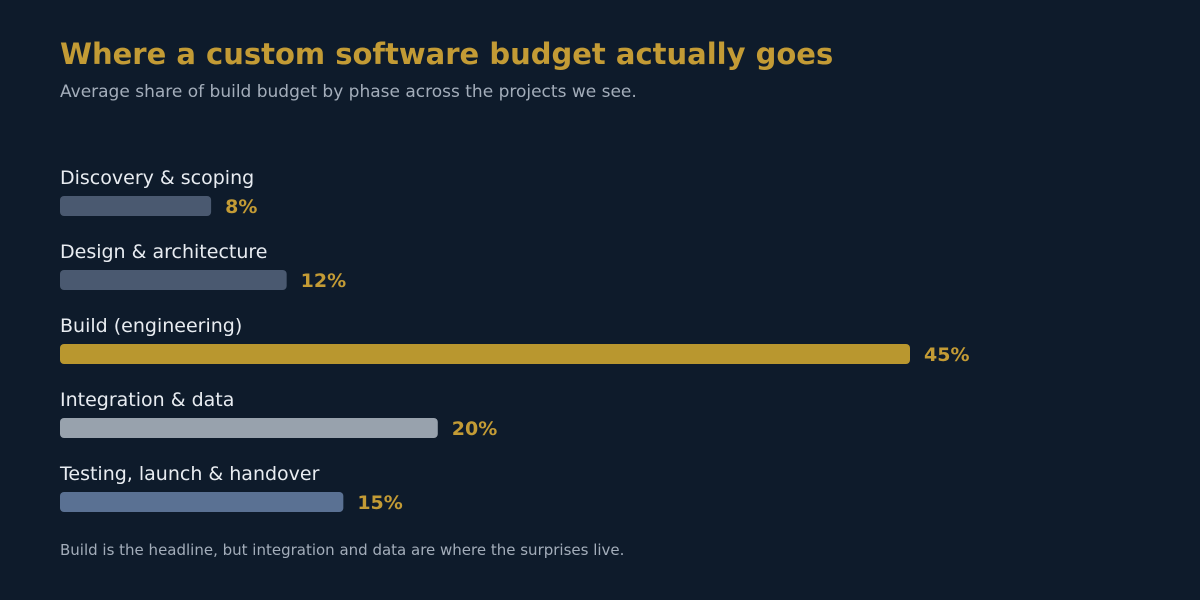  What do you see at coordinates (379, 503) in the screenshot?
I see `value-label: 15%` at bounding box center [379, 503].